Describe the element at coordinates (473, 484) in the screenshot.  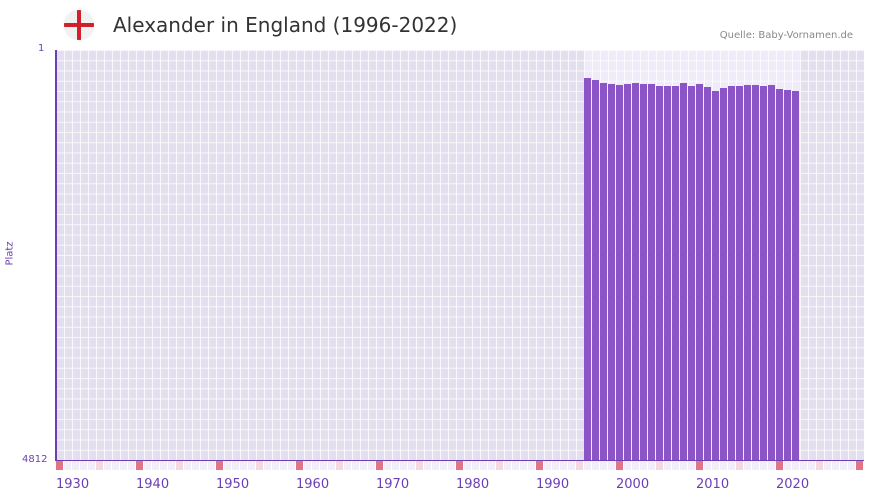
I see `x-tick-label: 1980` at that location.